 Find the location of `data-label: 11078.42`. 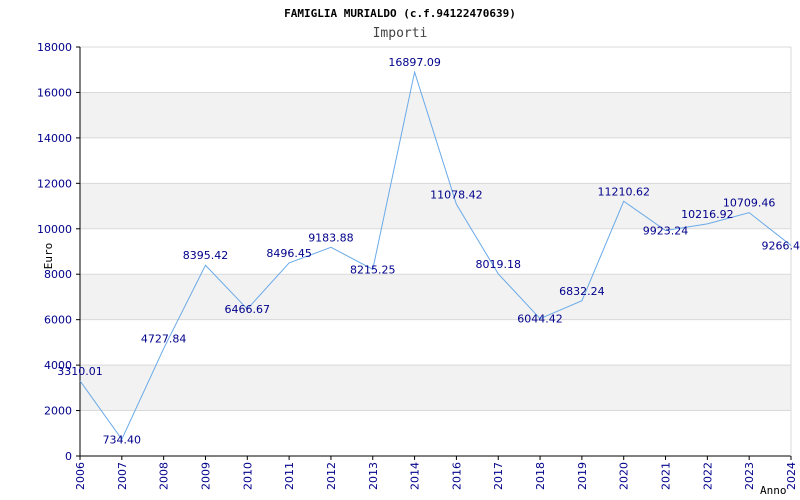

data-label: 11078.42 is located at coordinates (456, 194).